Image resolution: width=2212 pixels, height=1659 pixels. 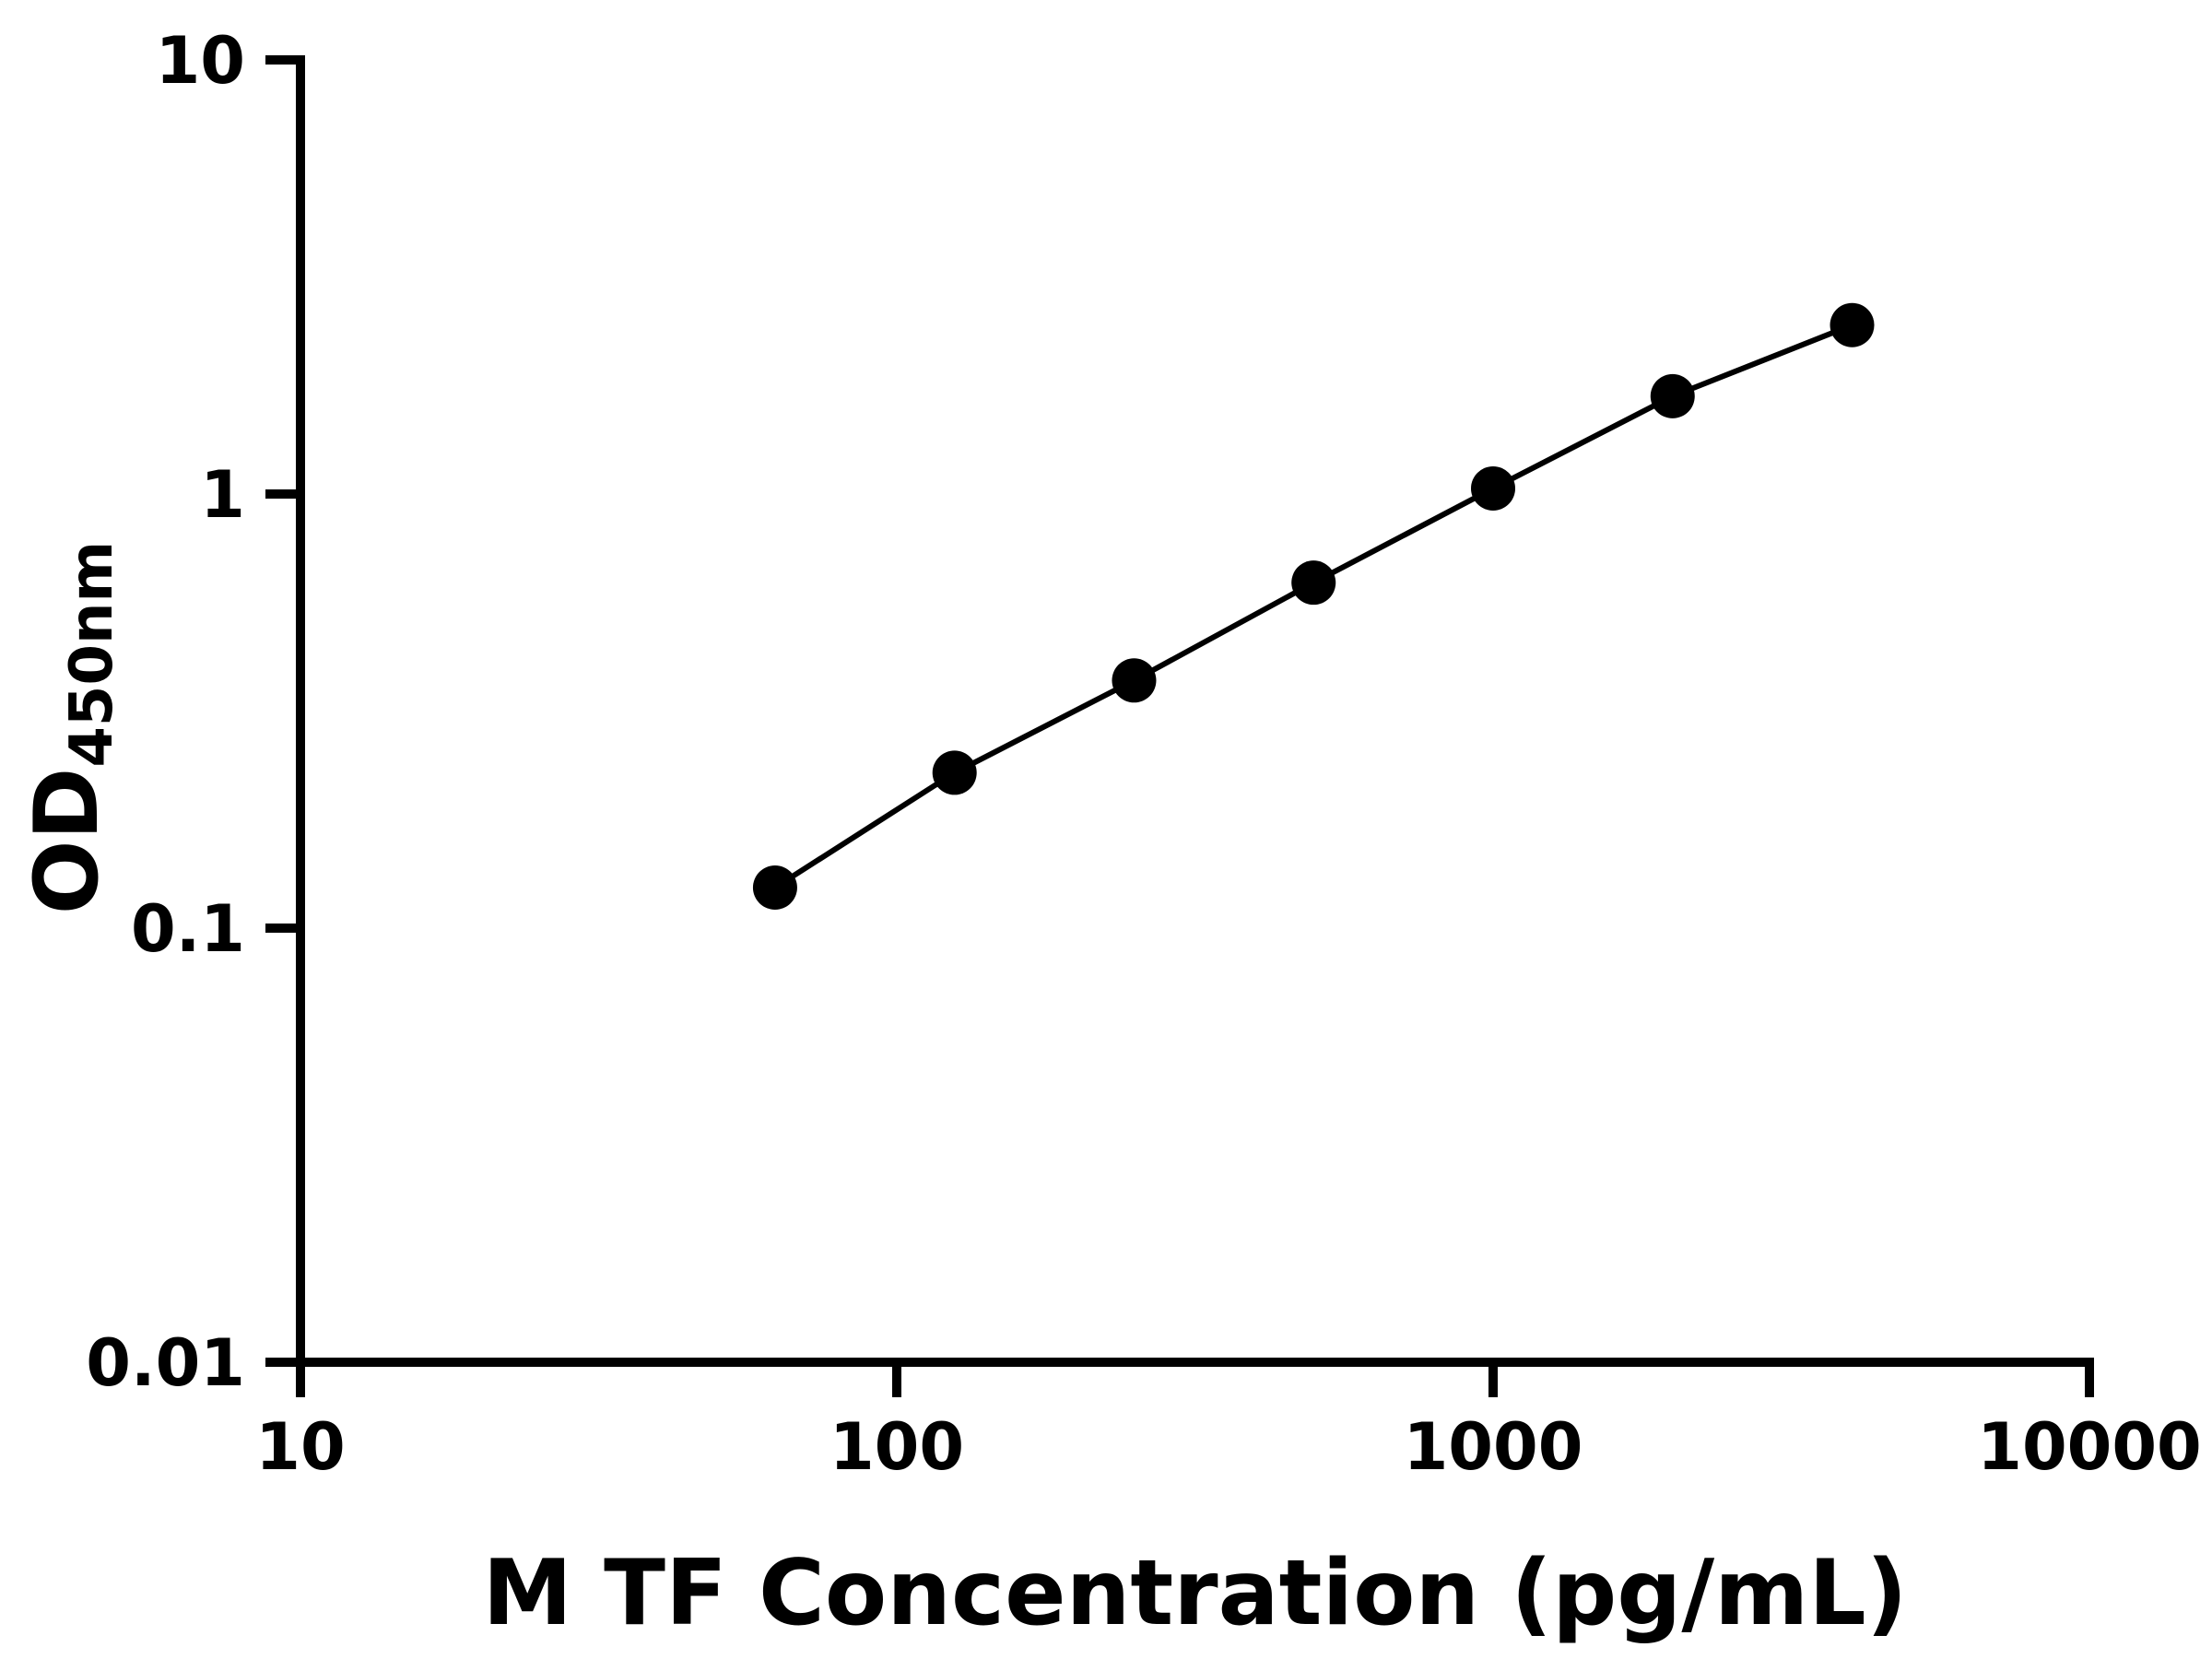 I want to click on x-tick-label: 100, so click(x=897, y=1447).